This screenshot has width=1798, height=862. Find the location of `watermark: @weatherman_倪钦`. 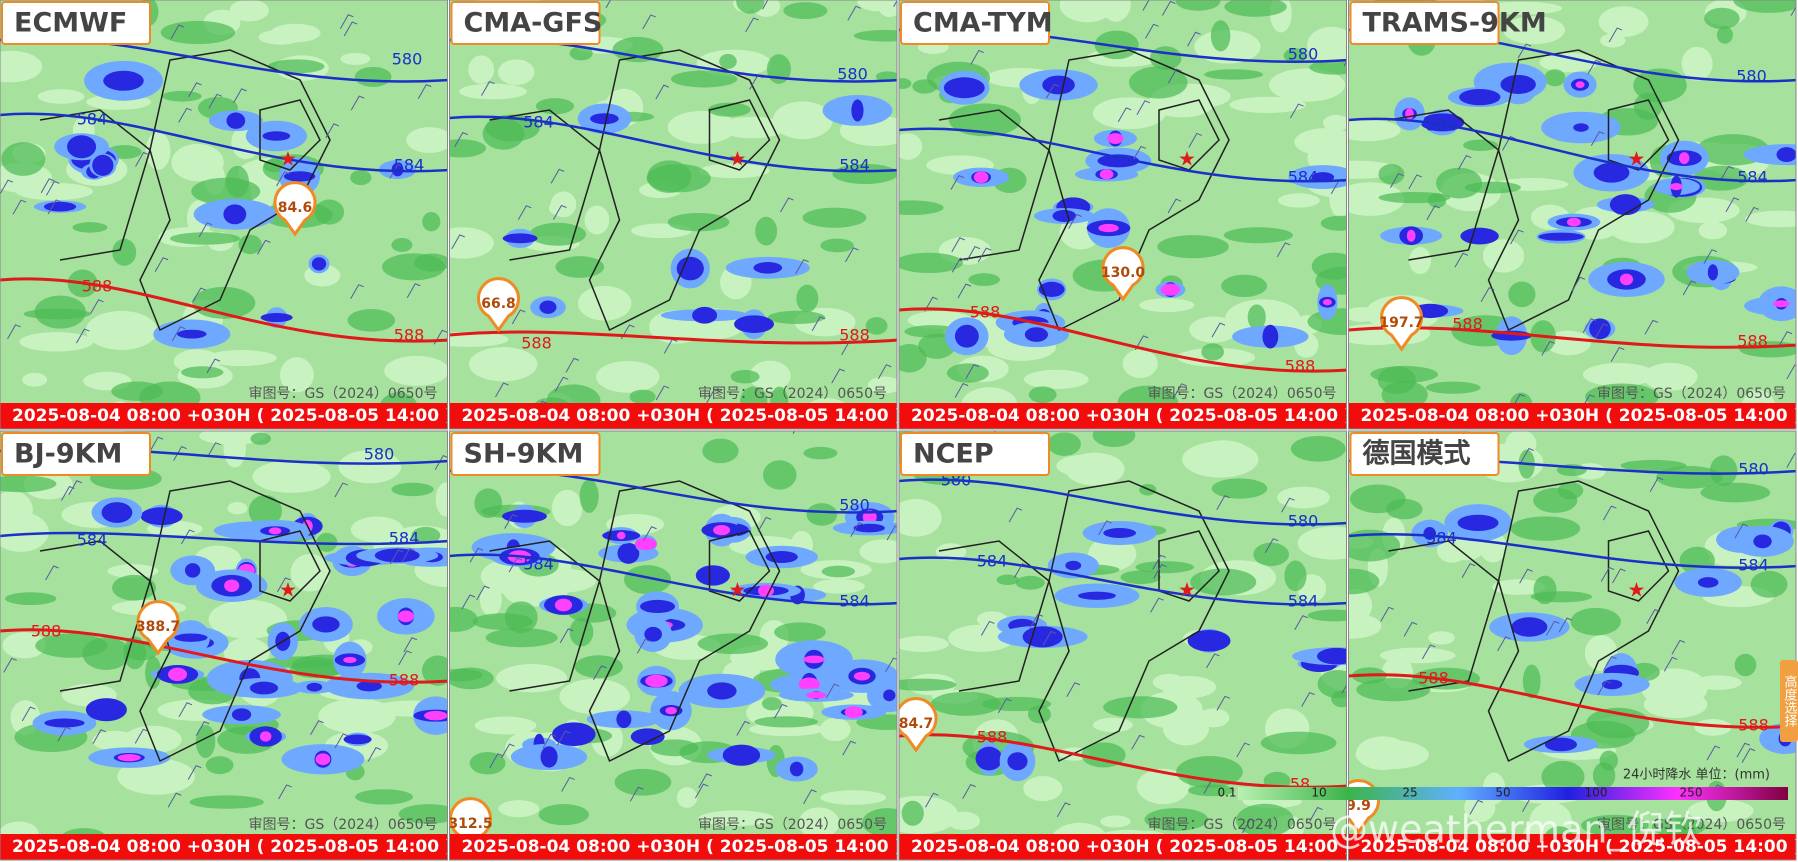

watermark: @weatherman_倪钦 is located at coordinates (1516, 830).